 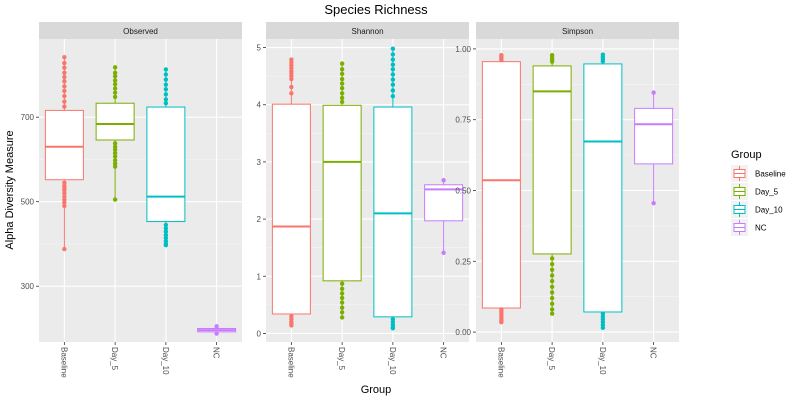 I want to click on y-tick-label: 5, so click(x=259, y=48).